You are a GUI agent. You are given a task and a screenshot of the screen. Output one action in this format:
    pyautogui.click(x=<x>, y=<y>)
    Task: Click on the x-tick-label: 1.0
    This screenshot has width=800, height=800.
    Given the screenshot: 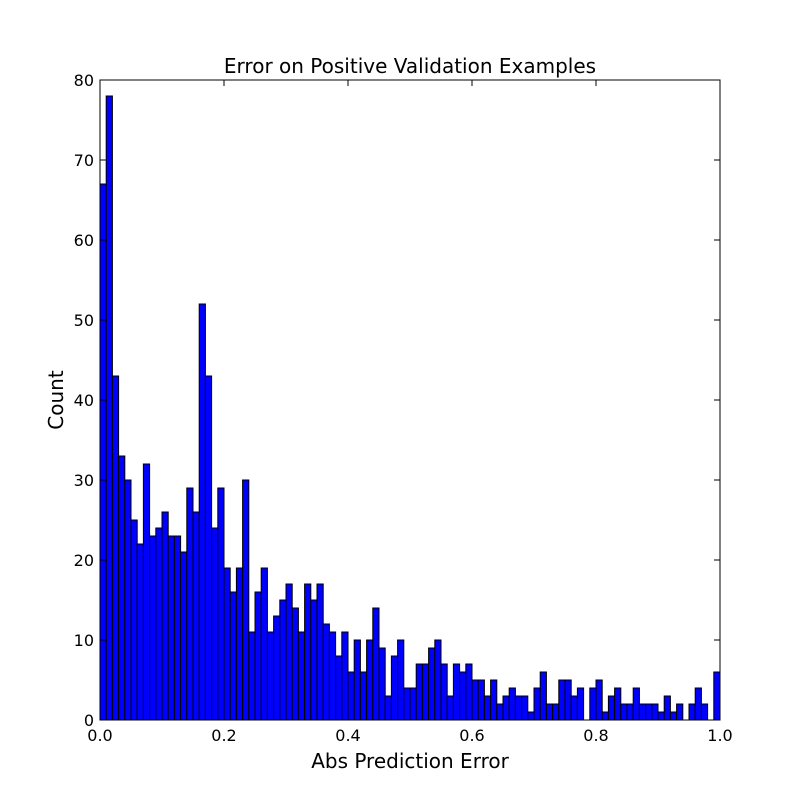 What is the action you would take?
    pyautogui.click(x=719, y=735)
    